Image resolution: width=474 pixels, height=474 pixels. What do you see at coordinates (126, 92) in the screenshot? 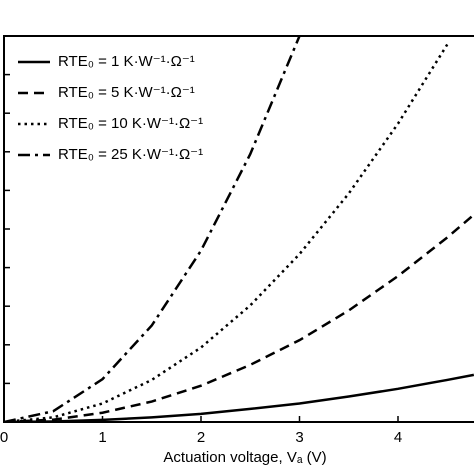
I see `legend-label: RTE₀ = 5 K·W⁻¹·Ω⁻¹` at bounding box center [126, 92].